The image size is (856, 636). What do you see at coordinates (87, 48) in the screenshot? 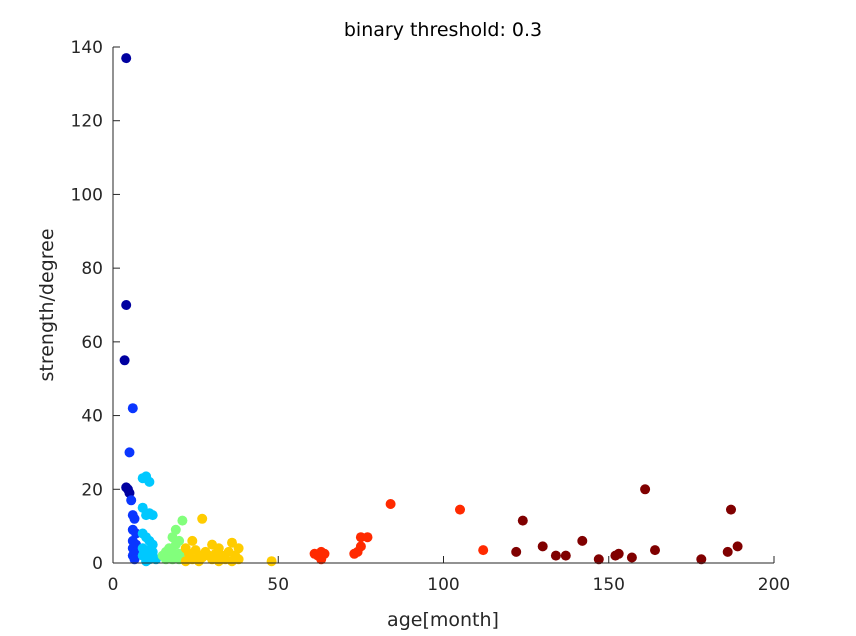
I see `y-tick-label: 140` at bounding box center [87, 48].